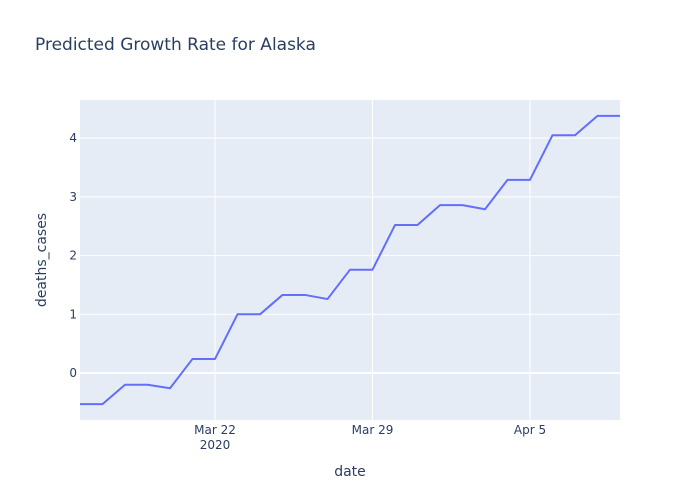 The height and width of the screenshot is (500, 700). Describe the element at coordinates (73, 197) in the screenshot. I see `y-tick-label: 3` at that location.